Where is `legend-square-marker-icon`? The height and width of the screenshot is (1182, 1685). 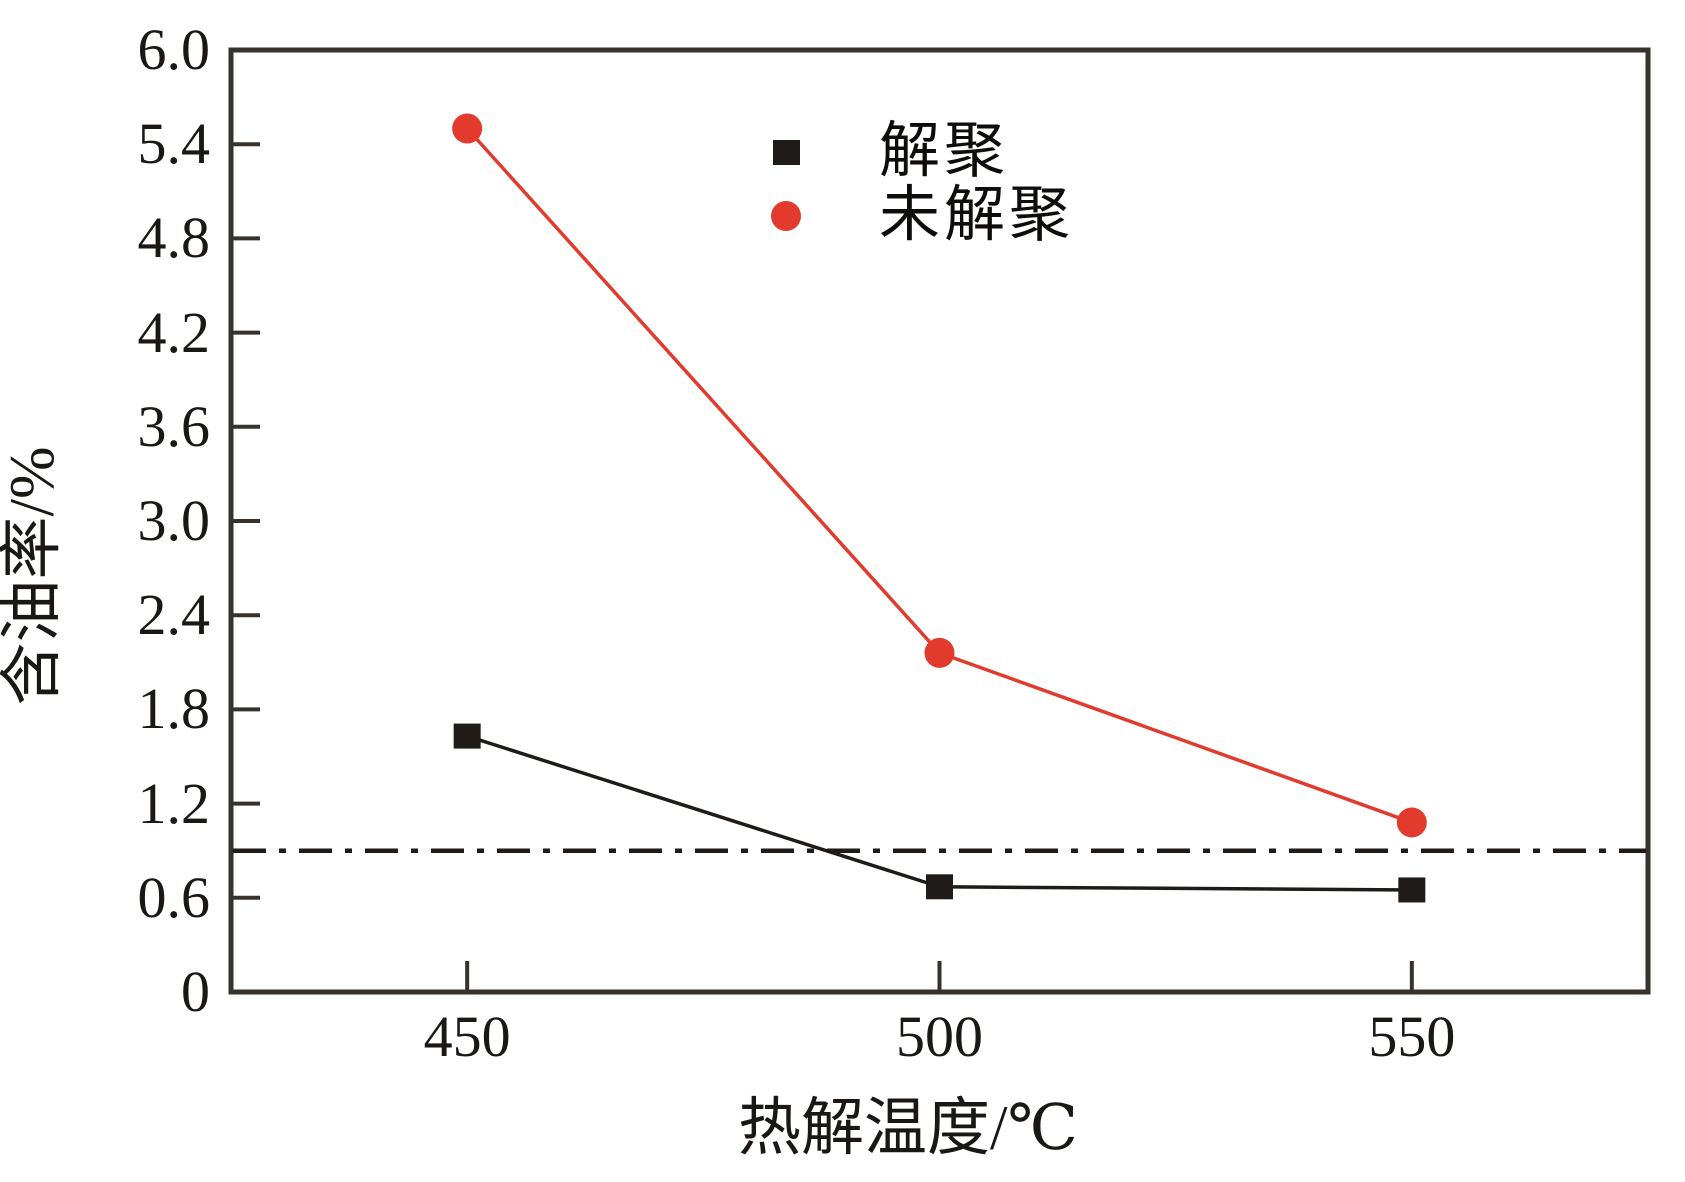 legend-square-marker-icon is located at coordinates (786, 152).